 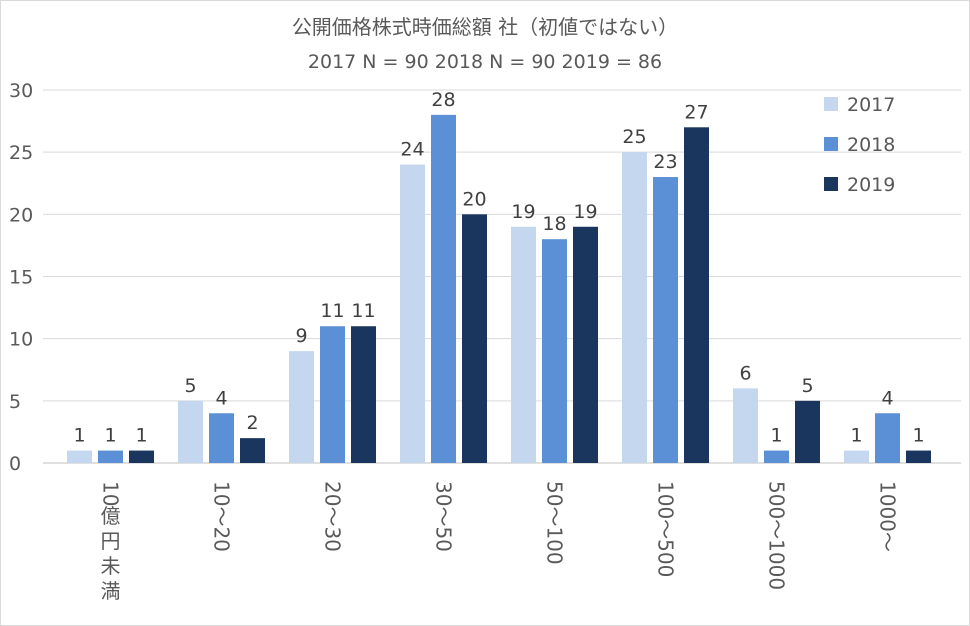 I want to click on y-tick-label: 15, so click(x=21, y=278).